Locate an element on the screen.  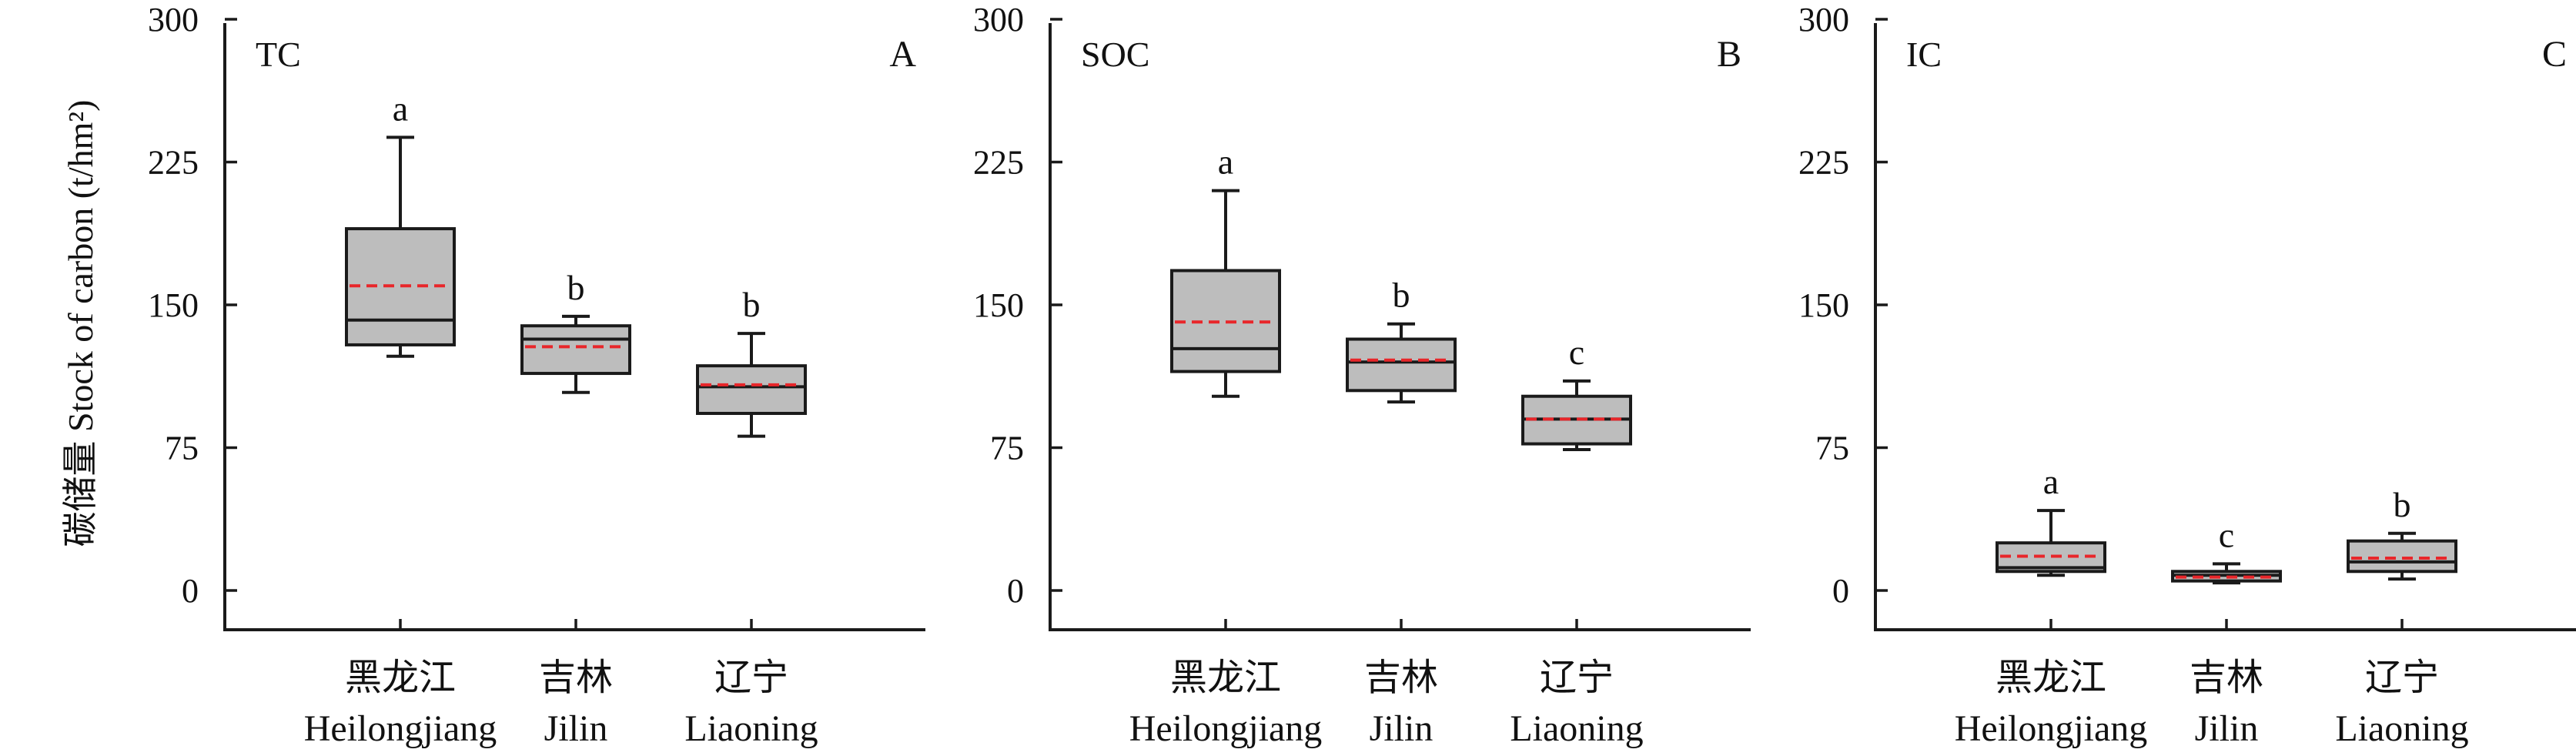
panel-title: SOC is located at coordinates (1115, 54).